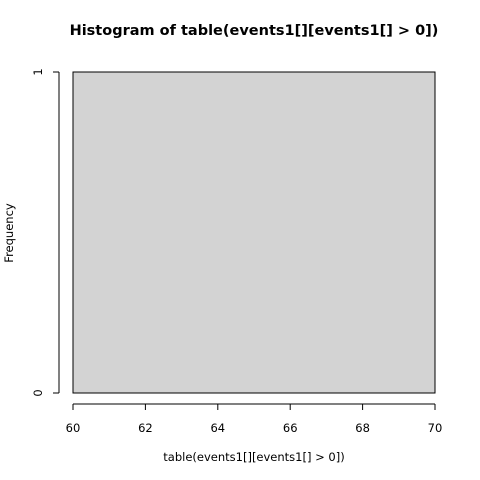 The width and height of the screenshot is (480, 480). I want to click on x-tick-label-64: 64, so click(217, 428).